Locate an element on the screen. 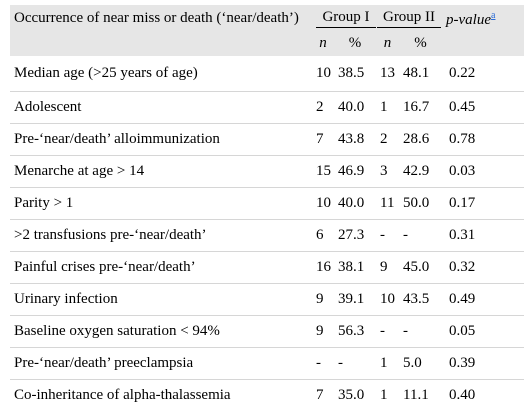 Image resolution: width=532 pixels, height=411 pixels. n-group-1-cell: - is located at coordinates (323, 364).